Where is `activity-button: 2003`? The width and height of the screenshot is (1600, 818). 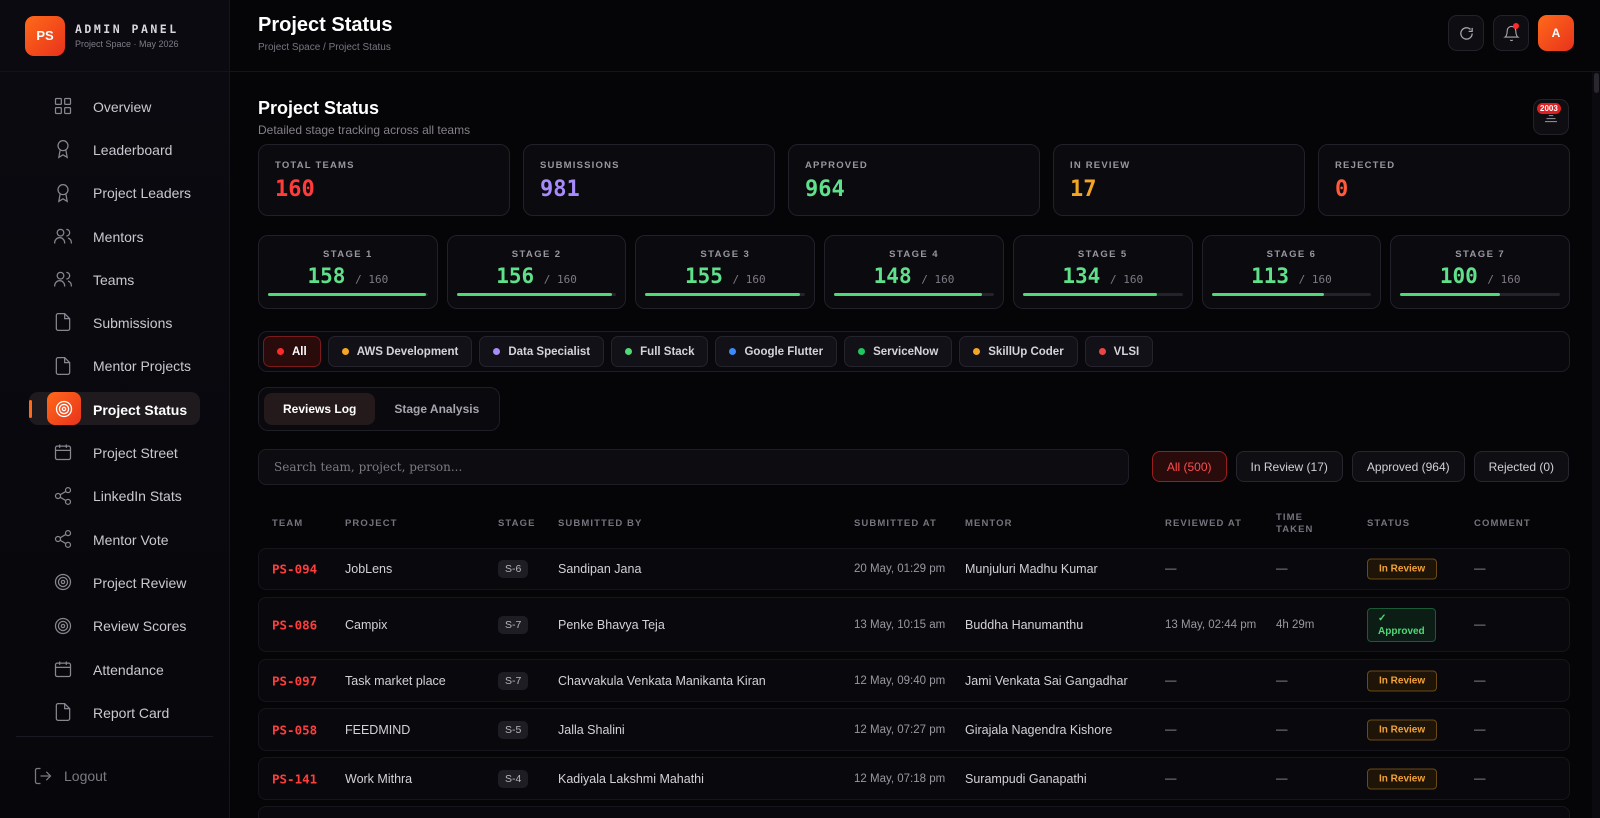 activity-button: 2003 is located at coordinates (1551, 117).